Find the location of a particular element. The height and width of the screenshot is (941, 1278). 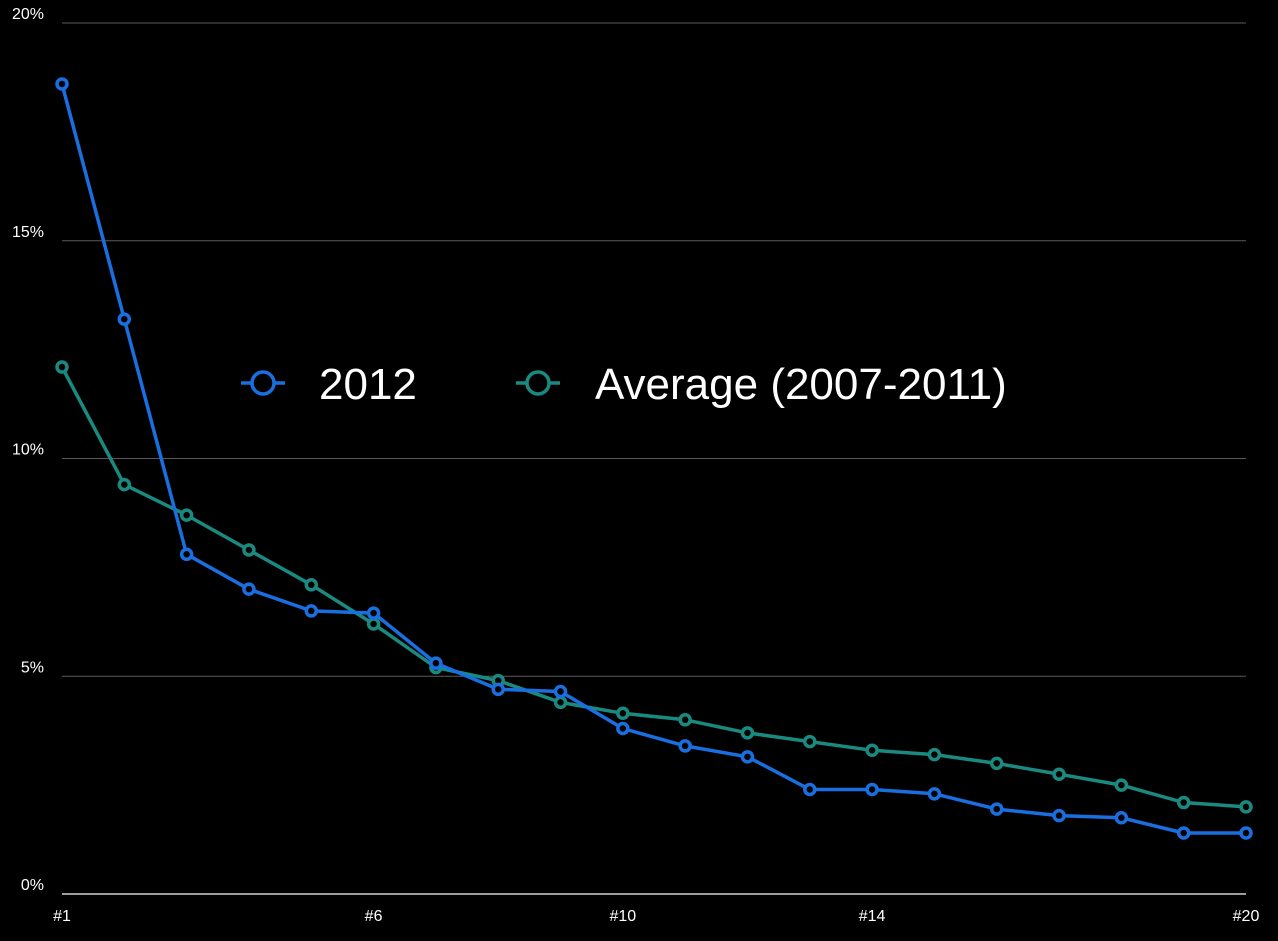

x-tick-label: #1 is located at coordinates (62, 916).